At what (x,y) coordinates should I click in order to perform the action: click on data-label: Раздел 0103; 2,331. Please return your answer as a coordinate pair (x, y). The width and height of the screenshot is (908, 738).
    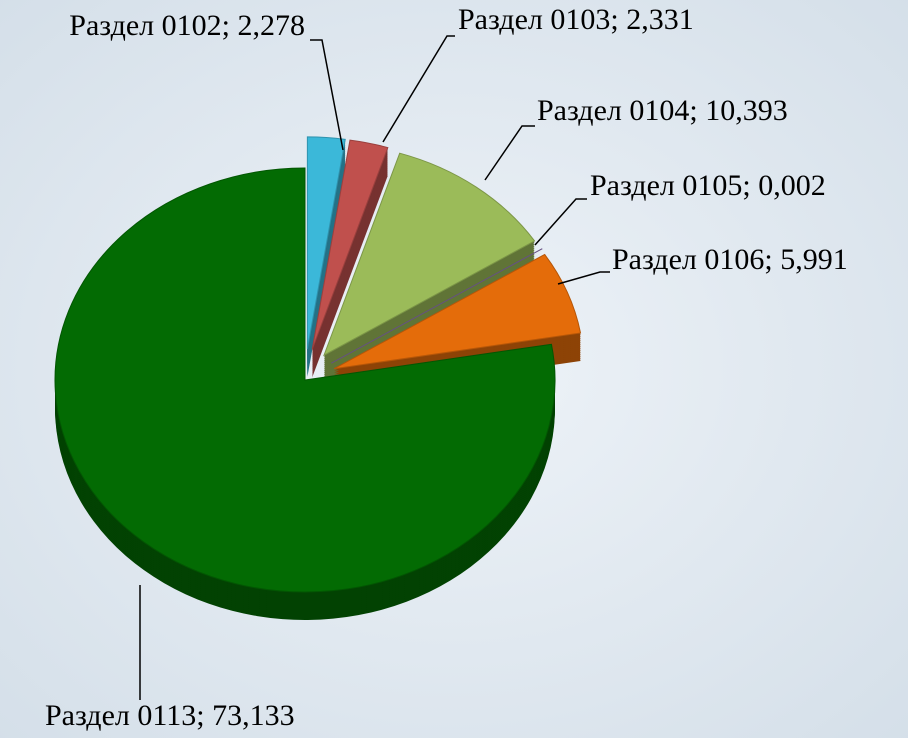
    Looking at the image, I should click on (576, 19).